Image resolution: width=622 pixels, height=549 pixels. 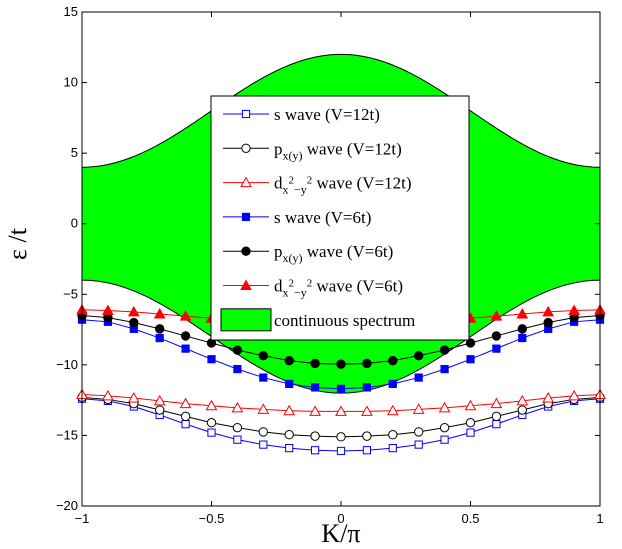 I want to click on legend-label: px(y) wave (V=6t), so click(x=333, y=253).